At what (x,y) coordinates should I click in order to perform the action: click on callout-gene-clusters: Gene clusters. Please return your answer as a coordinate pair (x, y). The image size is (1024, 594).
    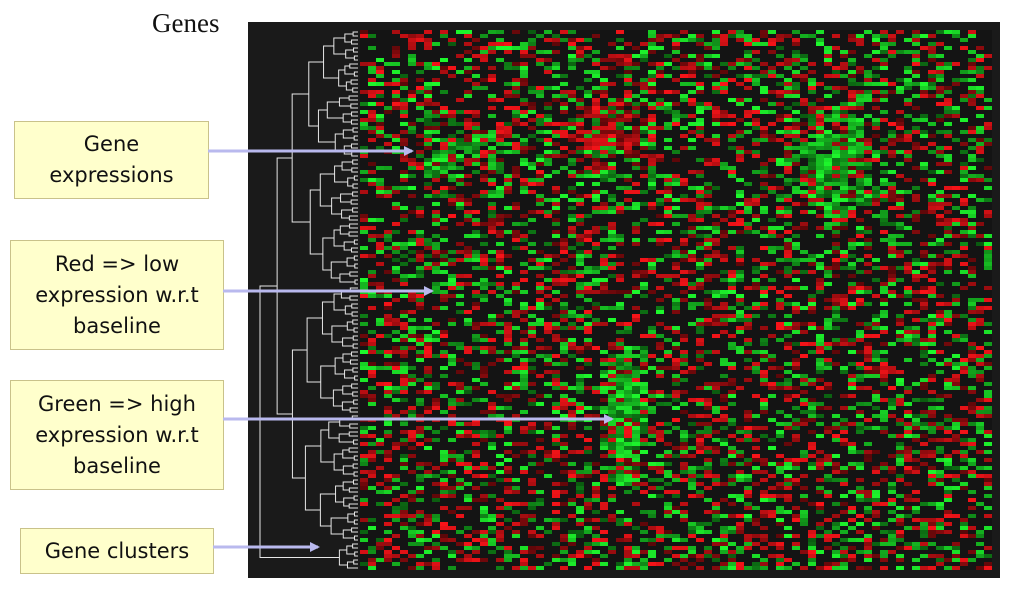
    Looking at the image, I should click on (117, 551).